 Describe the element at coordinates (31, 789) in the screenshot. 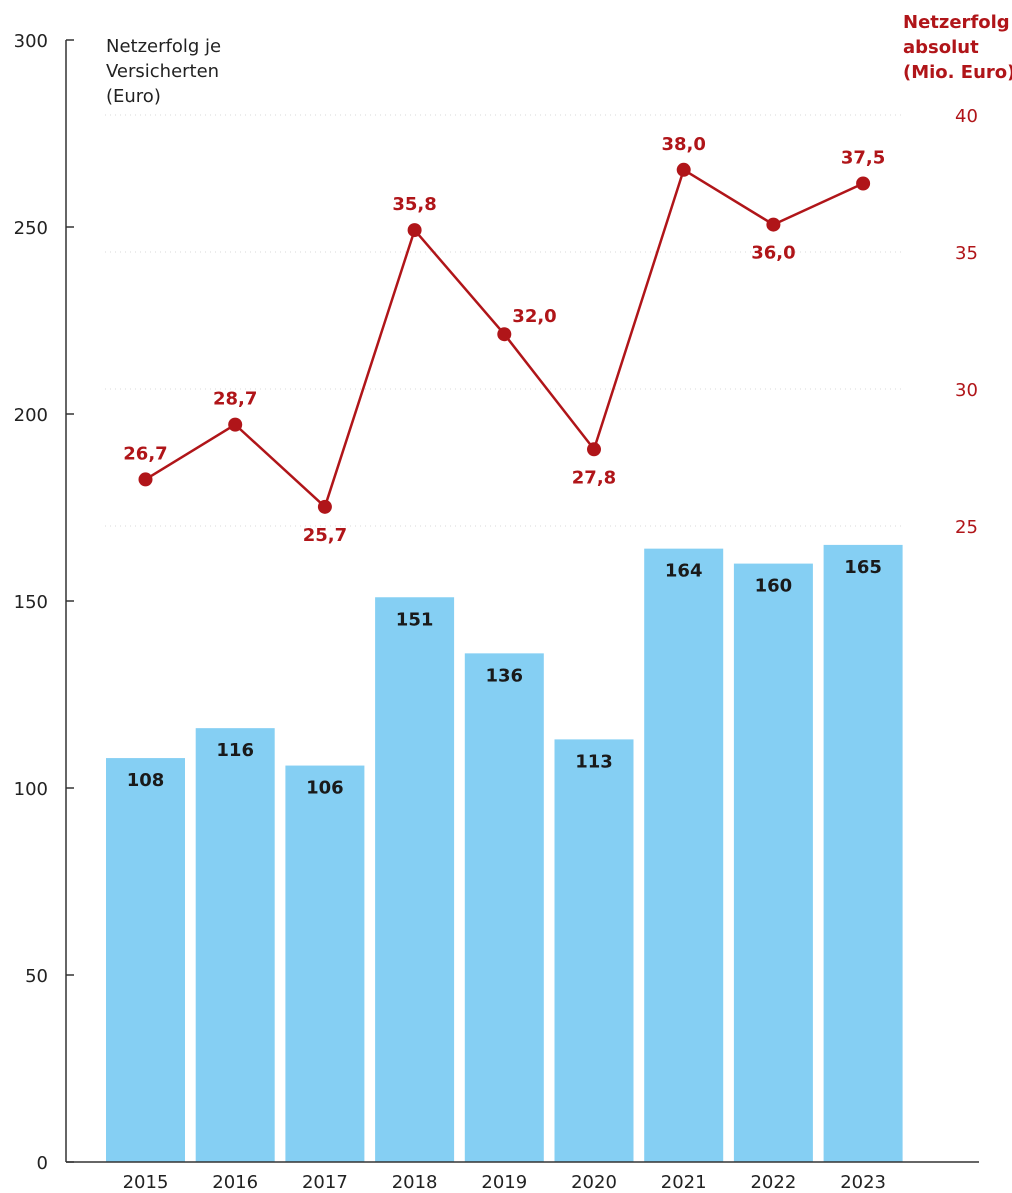

I see `y-axis-left-tick-label: 100` at that location.